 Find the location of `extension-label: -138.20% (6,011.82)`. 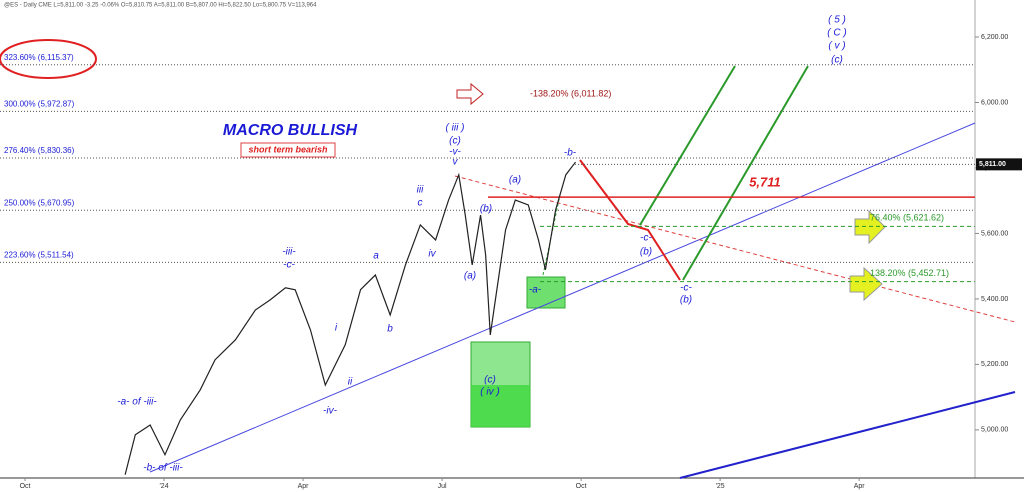

extension-label: -138.20% (6,011.82) is located at coordinates (570, 93).